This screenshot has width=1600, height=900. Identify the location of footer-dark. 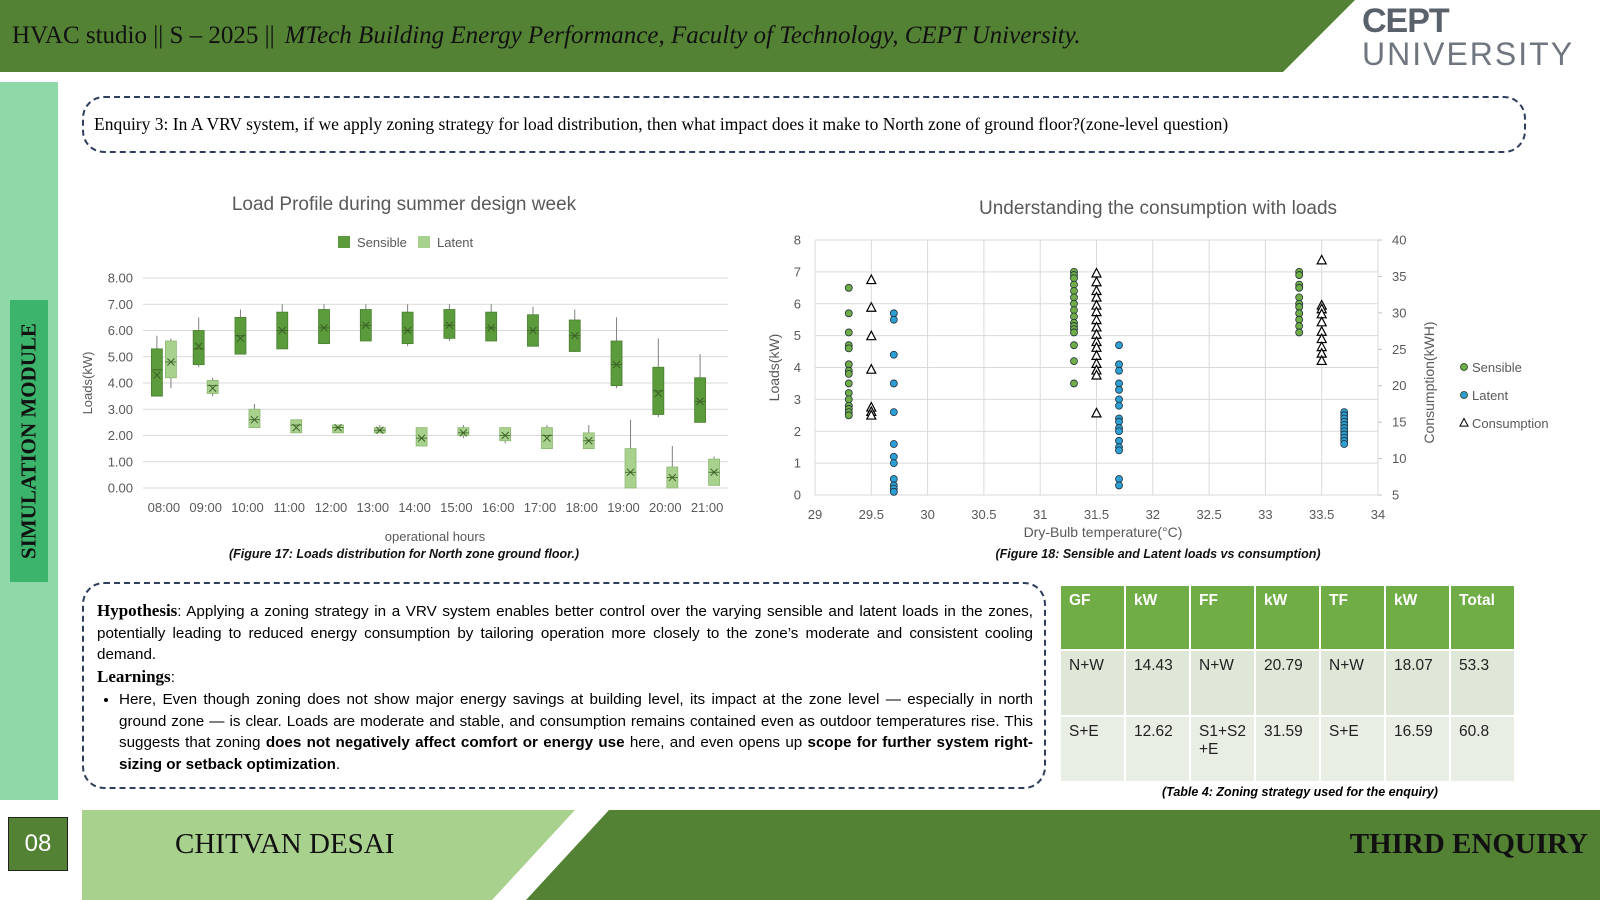
(1063, 855).